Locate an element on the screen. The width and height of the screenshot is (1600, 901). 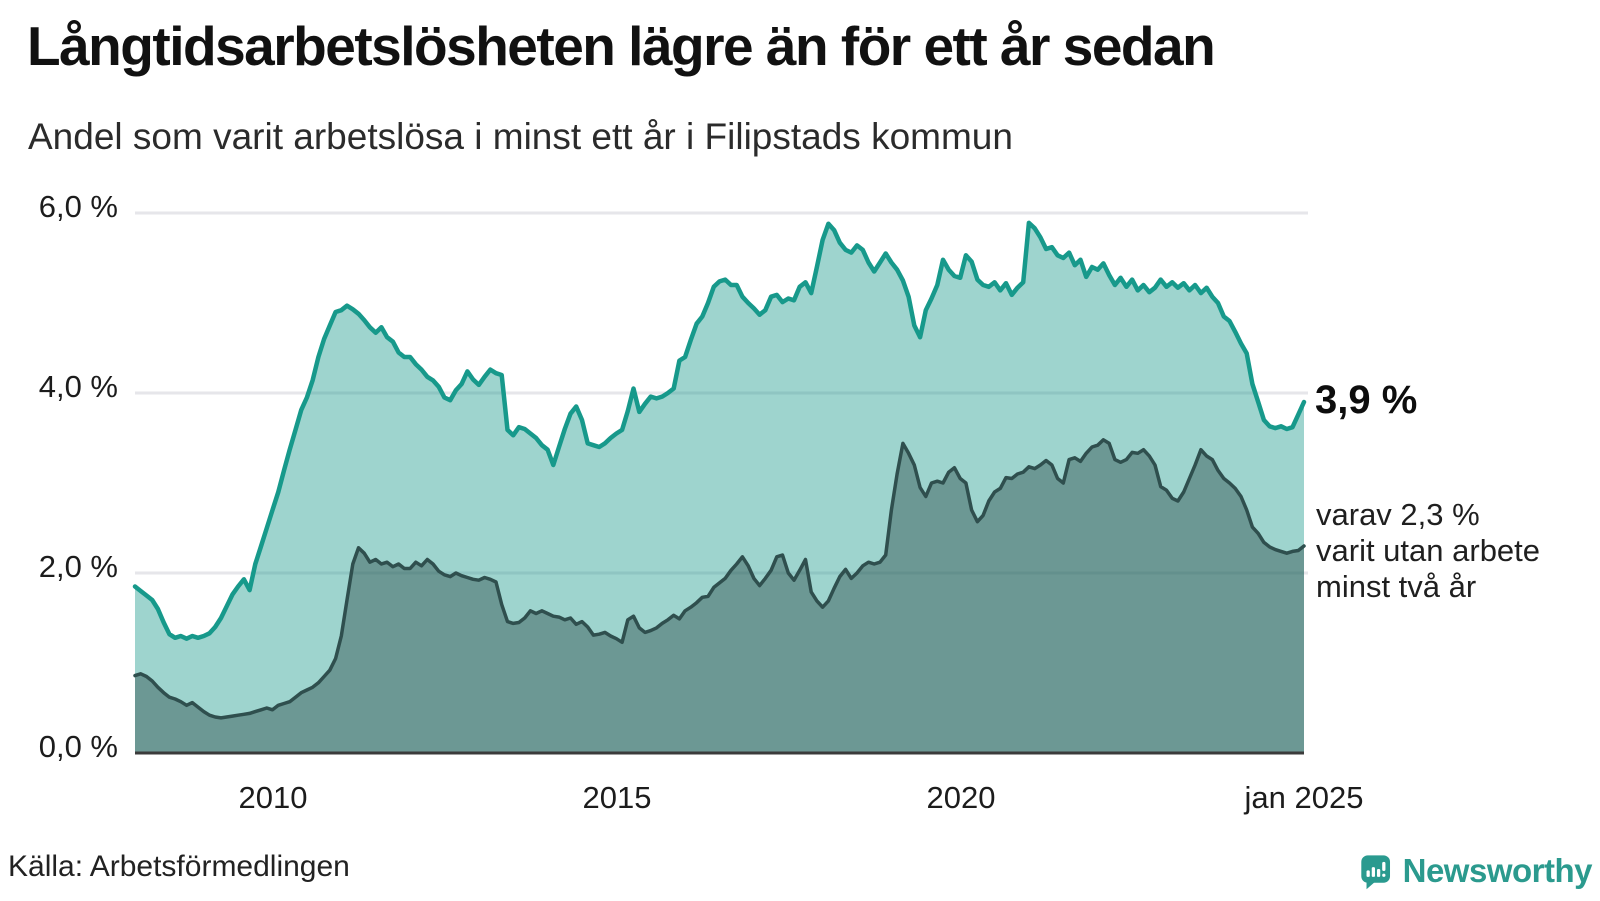
secondary-label-line-3: minst två år is located at coordinates (1396, 586).